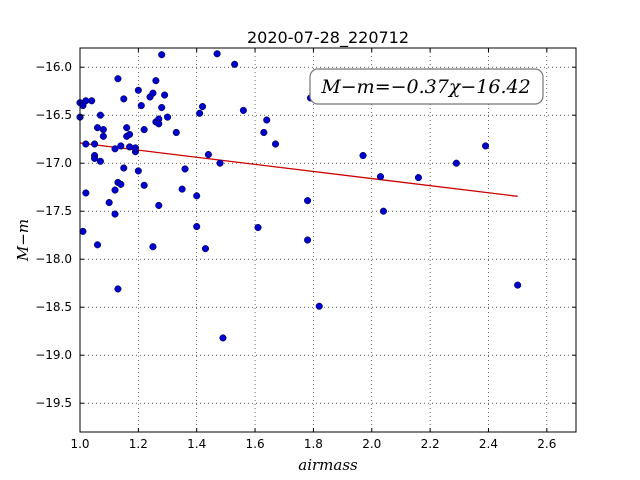 Image resolution: width=640 pixels, height=480 pixels. Describe the element at coordinates (53, 355) in the screenshot. I see `y-tick-label: −19.0` at that location.